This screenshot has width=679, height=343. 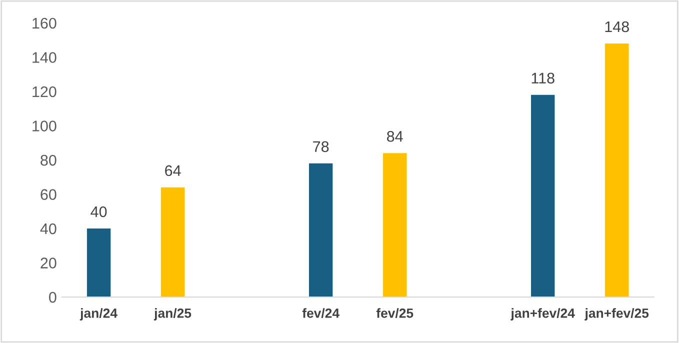 I want to click on y-tick-label: 40, so click(x=48, y=228).